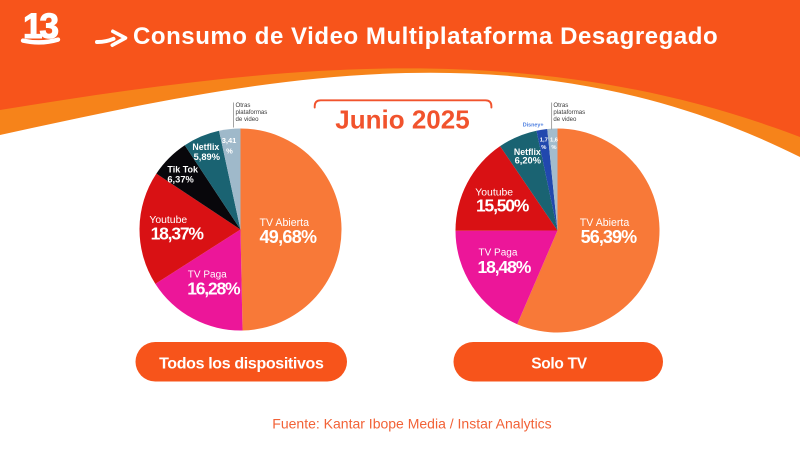 The width and height of the screenshot is (800, 450). Describe the element at coordinates (544, 140) in the screenshot. I see `svg-text: 1,7` at that location.